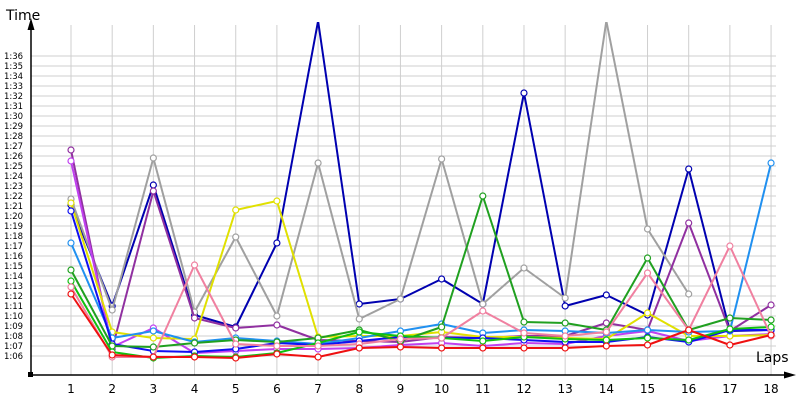  I want to click on y-tick-label: 1:36, so click(13, 57).